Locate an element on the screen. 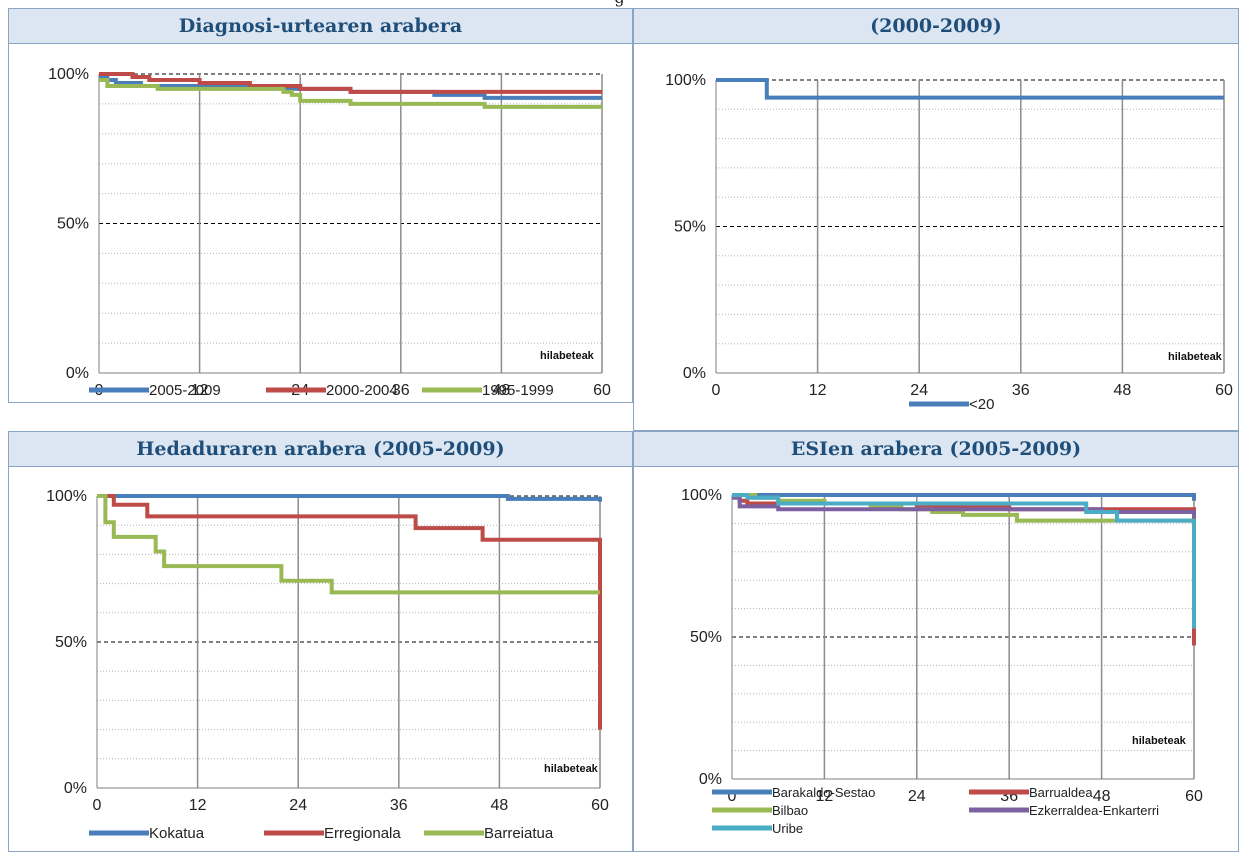 The width and height of the screenshot is (1239, 852). series-line-barrualdea is located at coordinates (964, 569).